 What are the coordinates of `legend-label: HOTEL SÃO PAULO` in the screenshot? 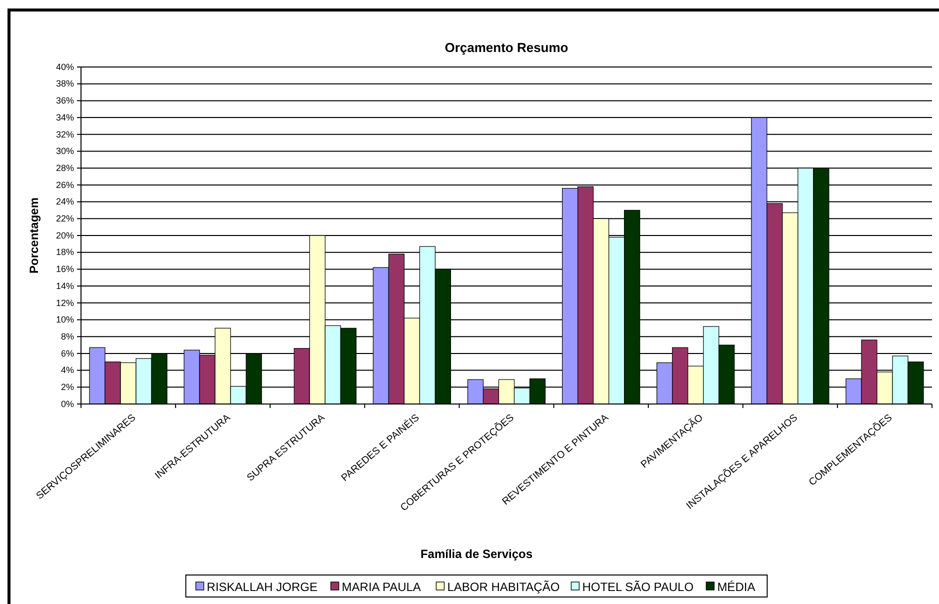 It's located at (638, 587).